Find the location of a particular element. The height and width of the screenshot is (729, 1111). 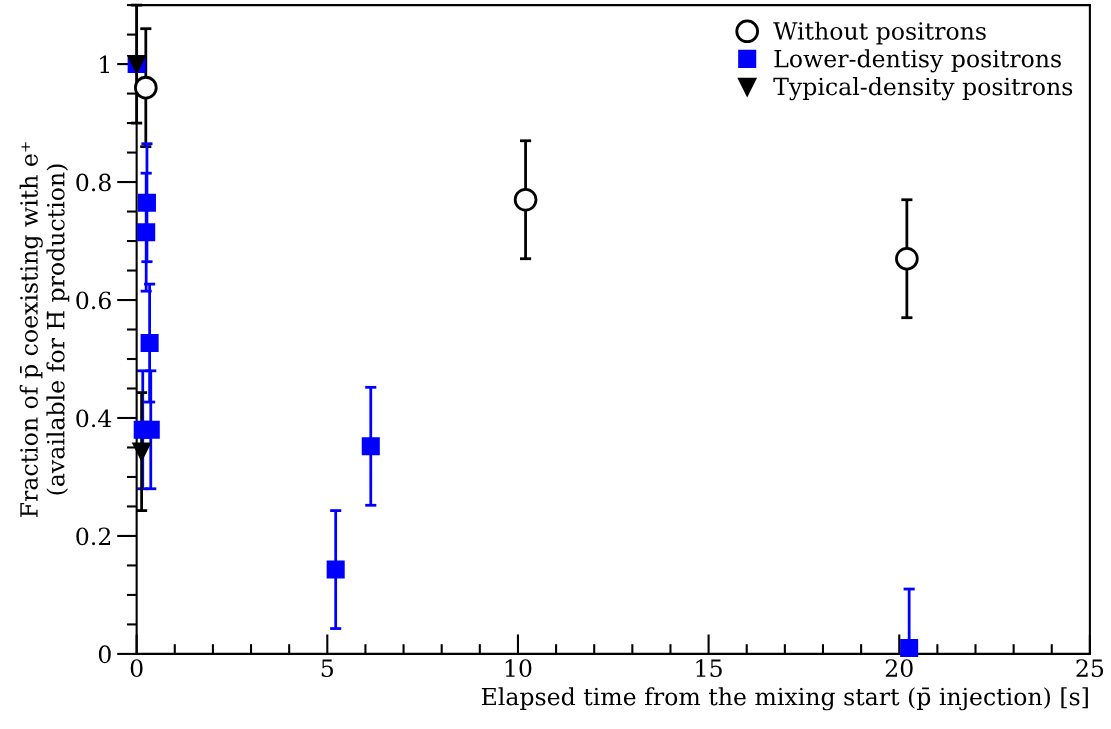

x-tick-label: 15 is located at coordinates (709, 668).